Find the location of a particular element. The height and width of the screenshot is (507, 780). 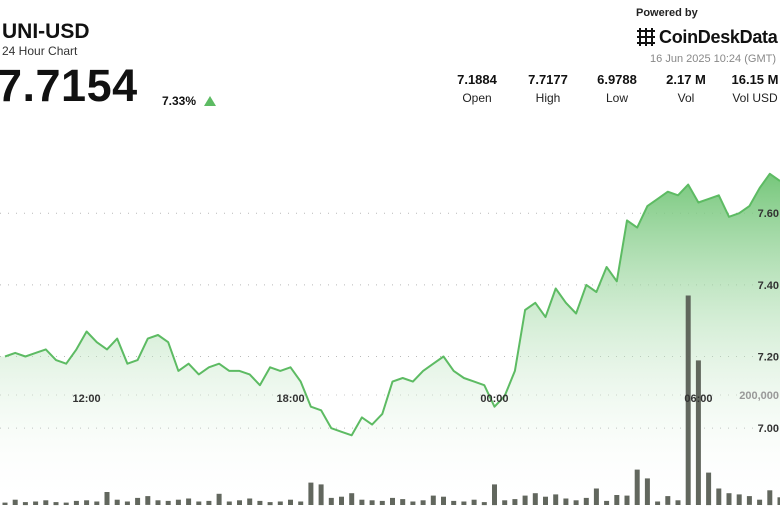

stat-vol: 2.17 M Vol is located at coordinates (686, 88).